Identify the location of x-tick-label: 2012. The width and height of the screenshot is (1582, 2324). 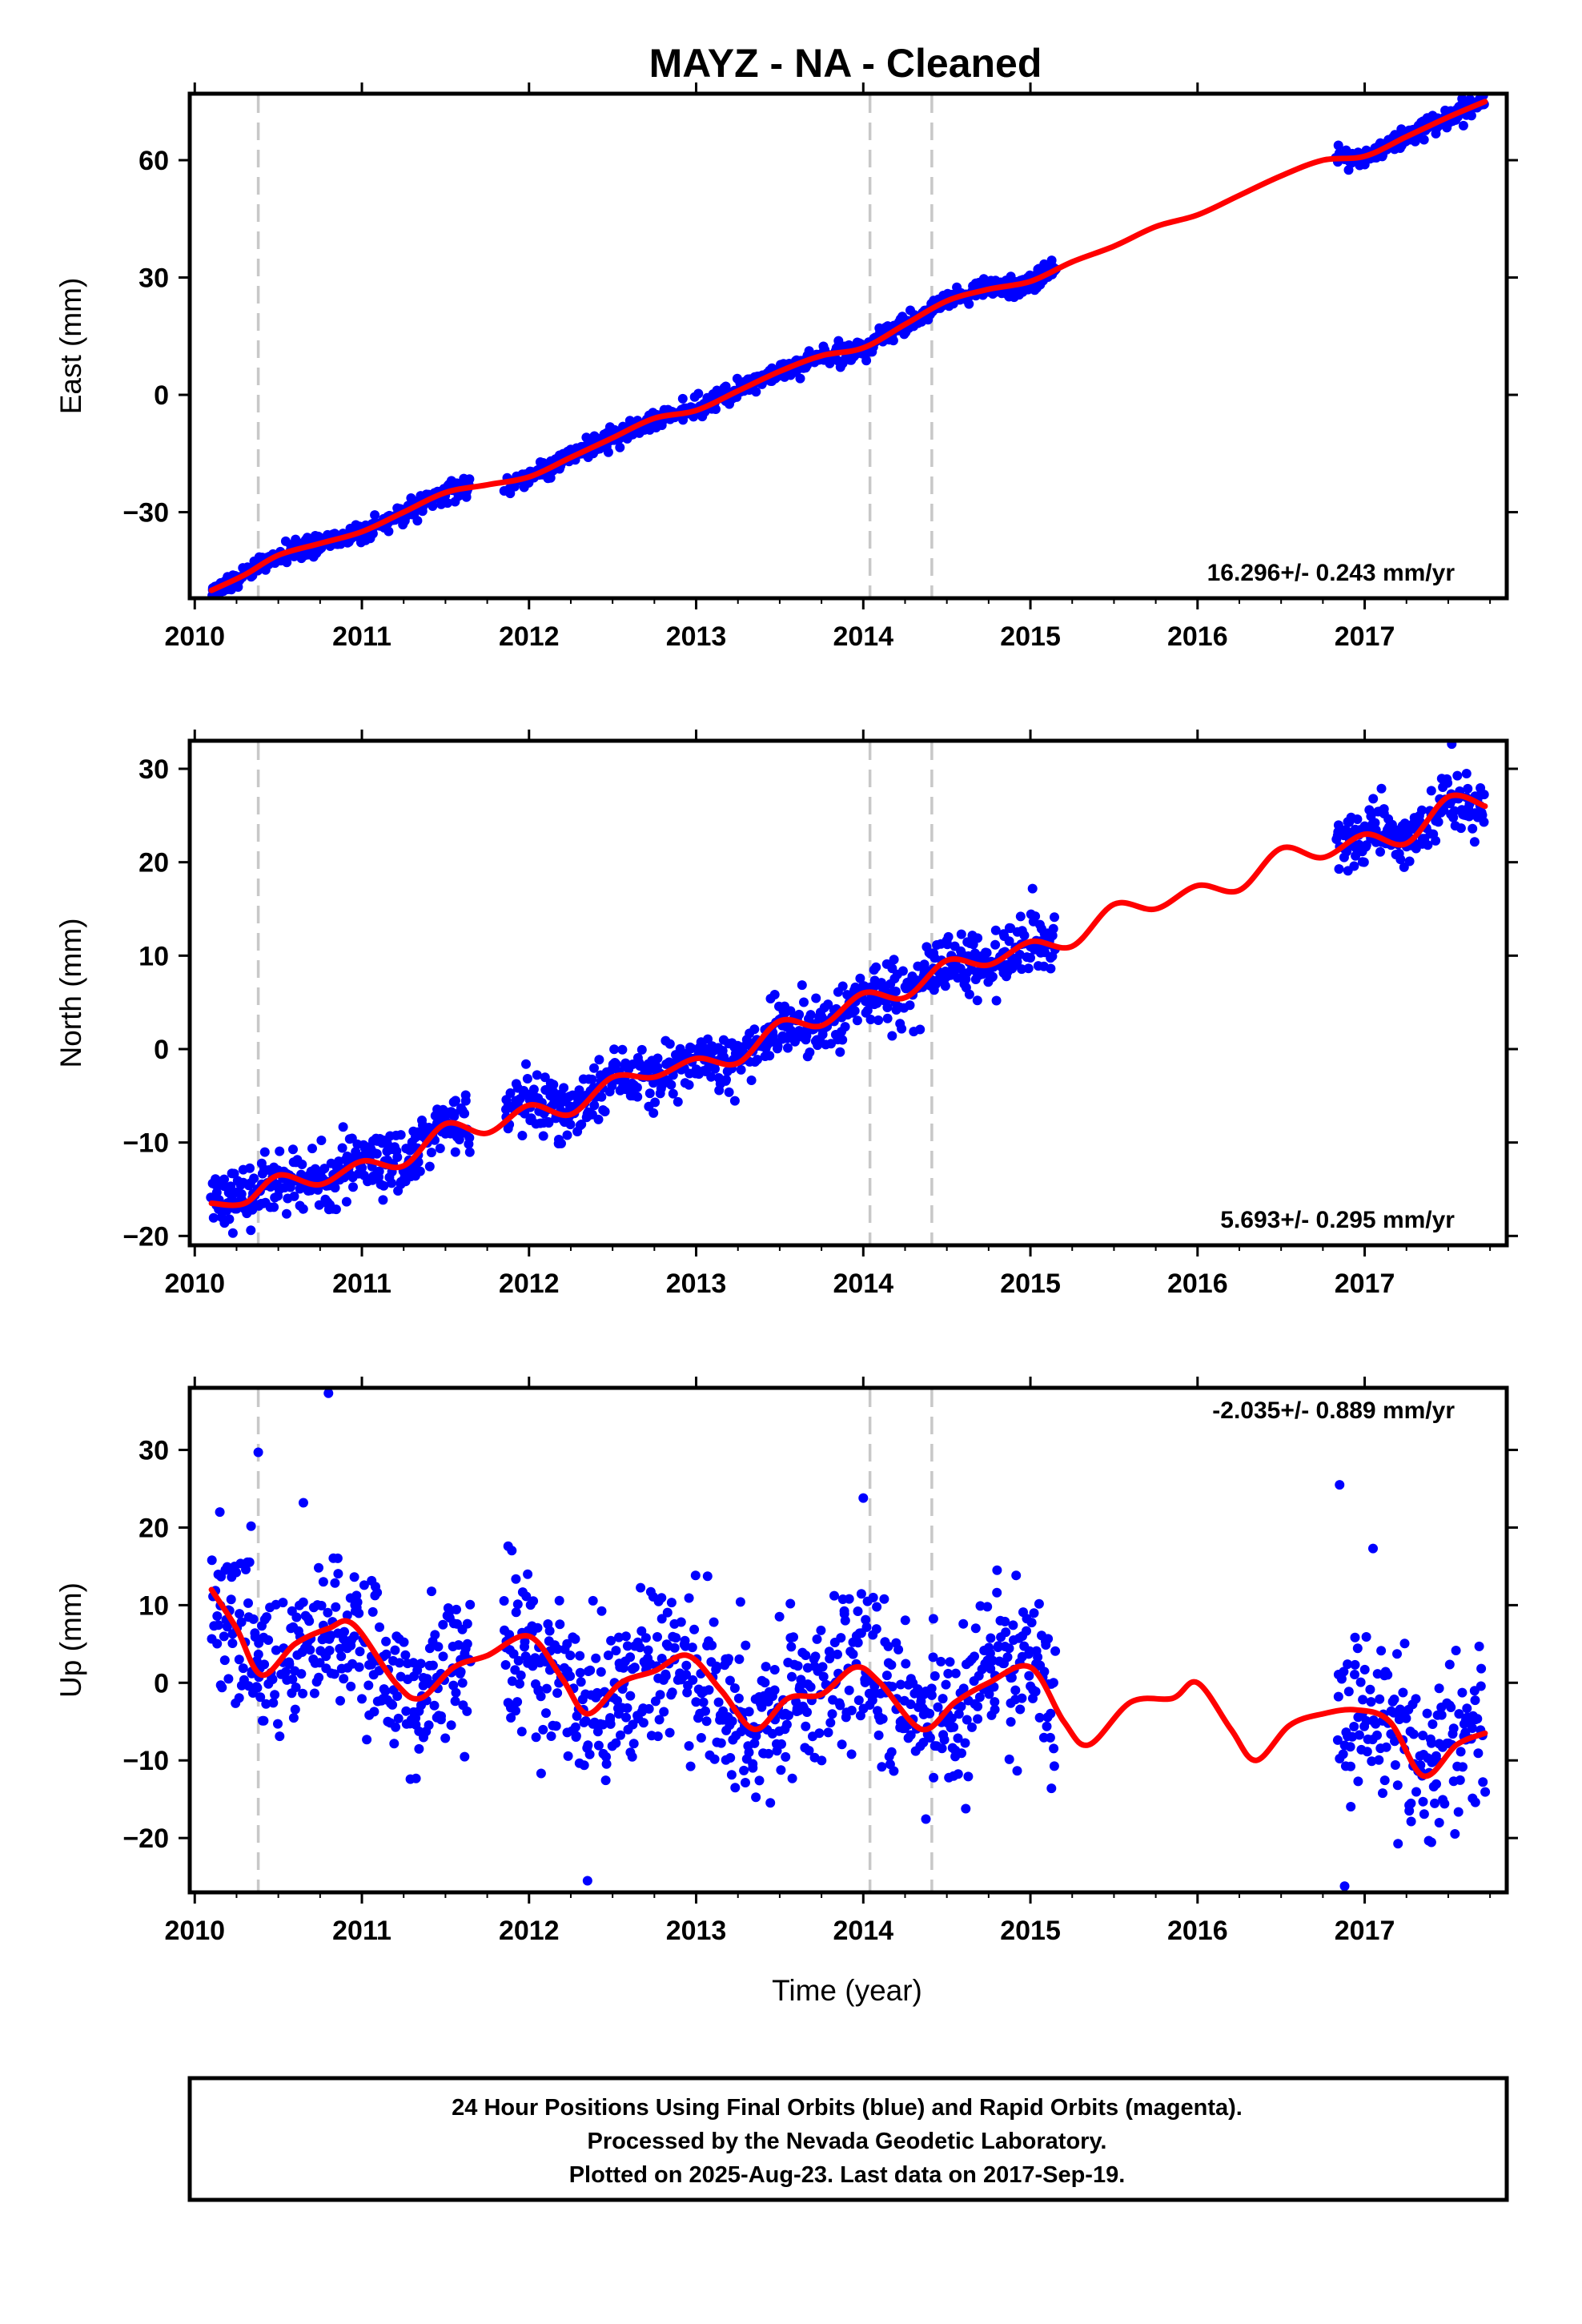
(529, 1931).